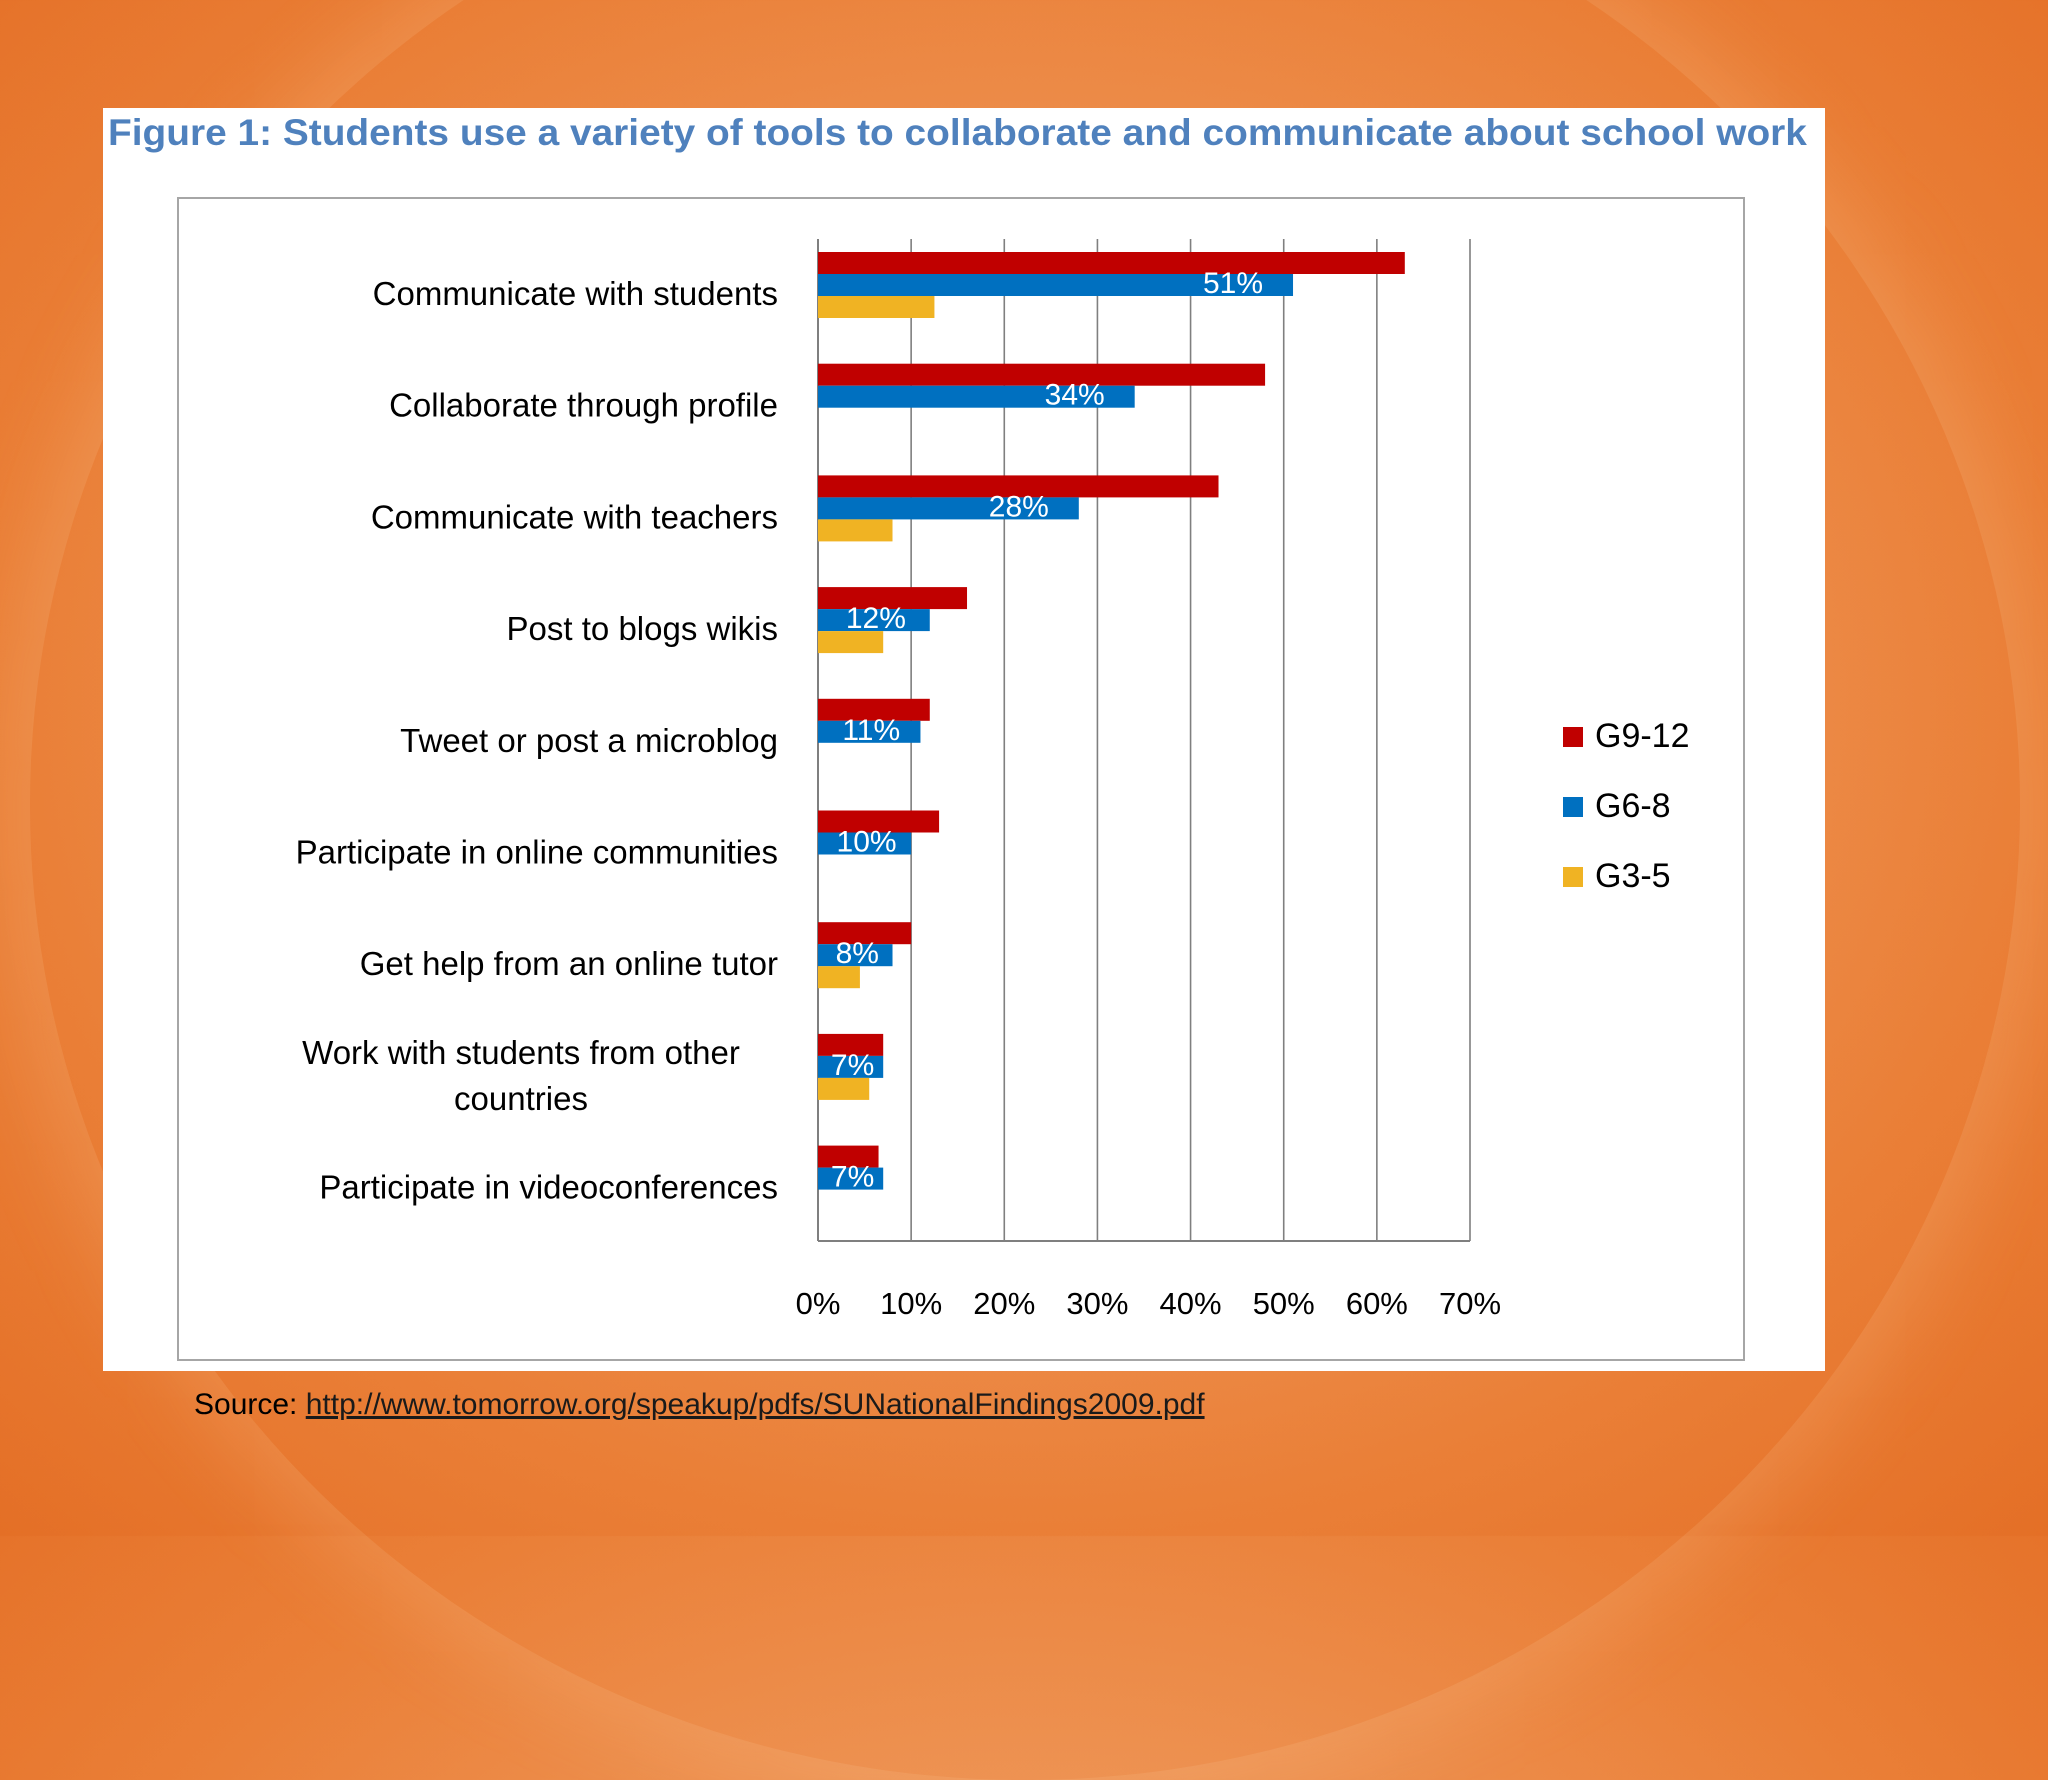  Describe the element at coordinates (642, 628) in the screenshot. I see `category-label: Post to blogs wikis` at that location.